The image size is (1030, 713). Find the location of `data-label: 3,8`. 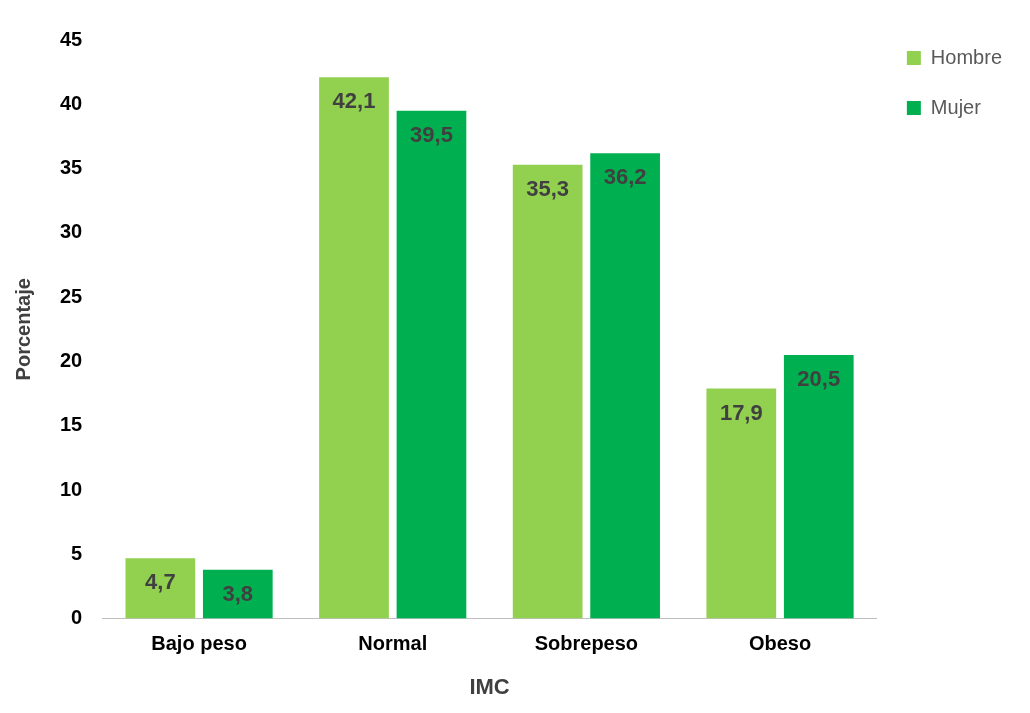

data-label: 3,8 is located at coordinates (238, 593).